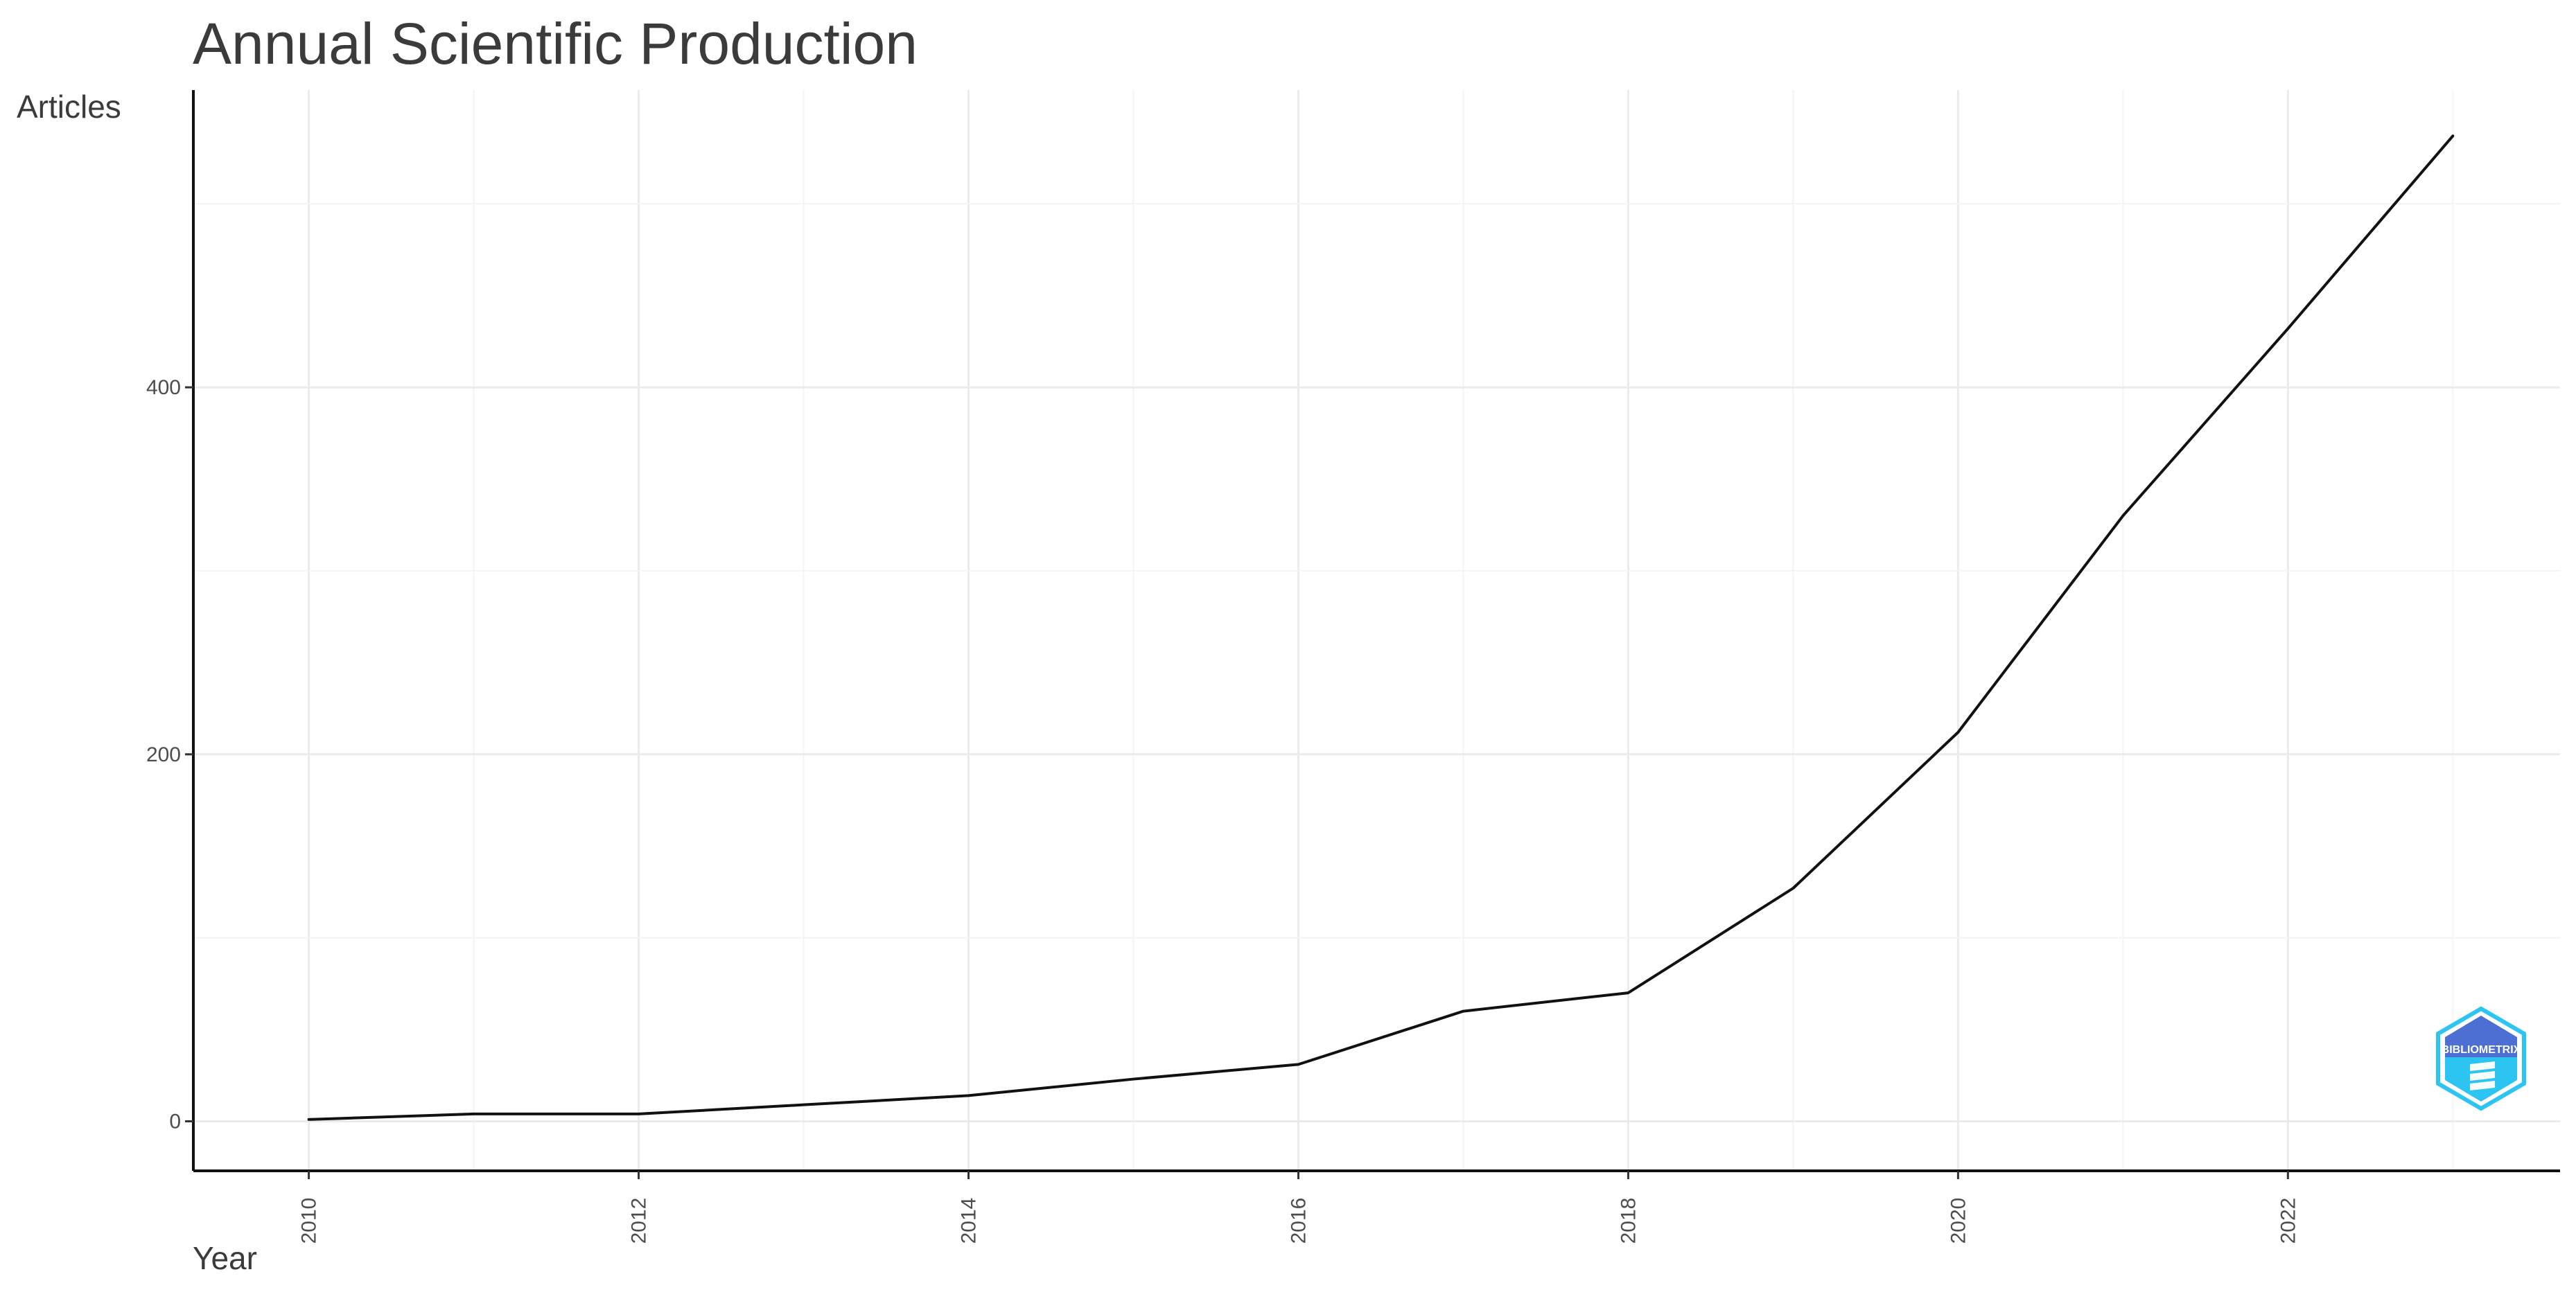 Image resolution: width=2576 pixels, height=1290 pixels. Describe the element at coordinates (2481, 1058) in the screenshot. I see `bibliometrix-logo: BIBLIOMETRIX` at that location.